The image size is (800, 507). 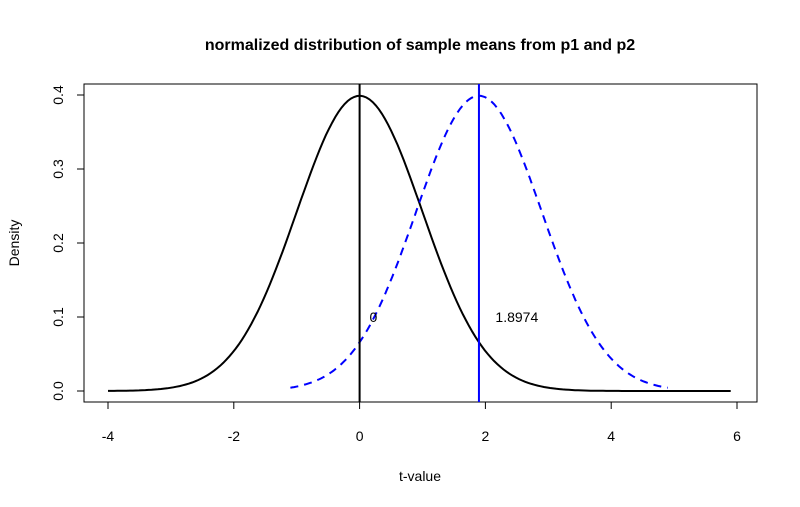 I want to click on x-axis-label: t-value, so click(x=420, y=476).